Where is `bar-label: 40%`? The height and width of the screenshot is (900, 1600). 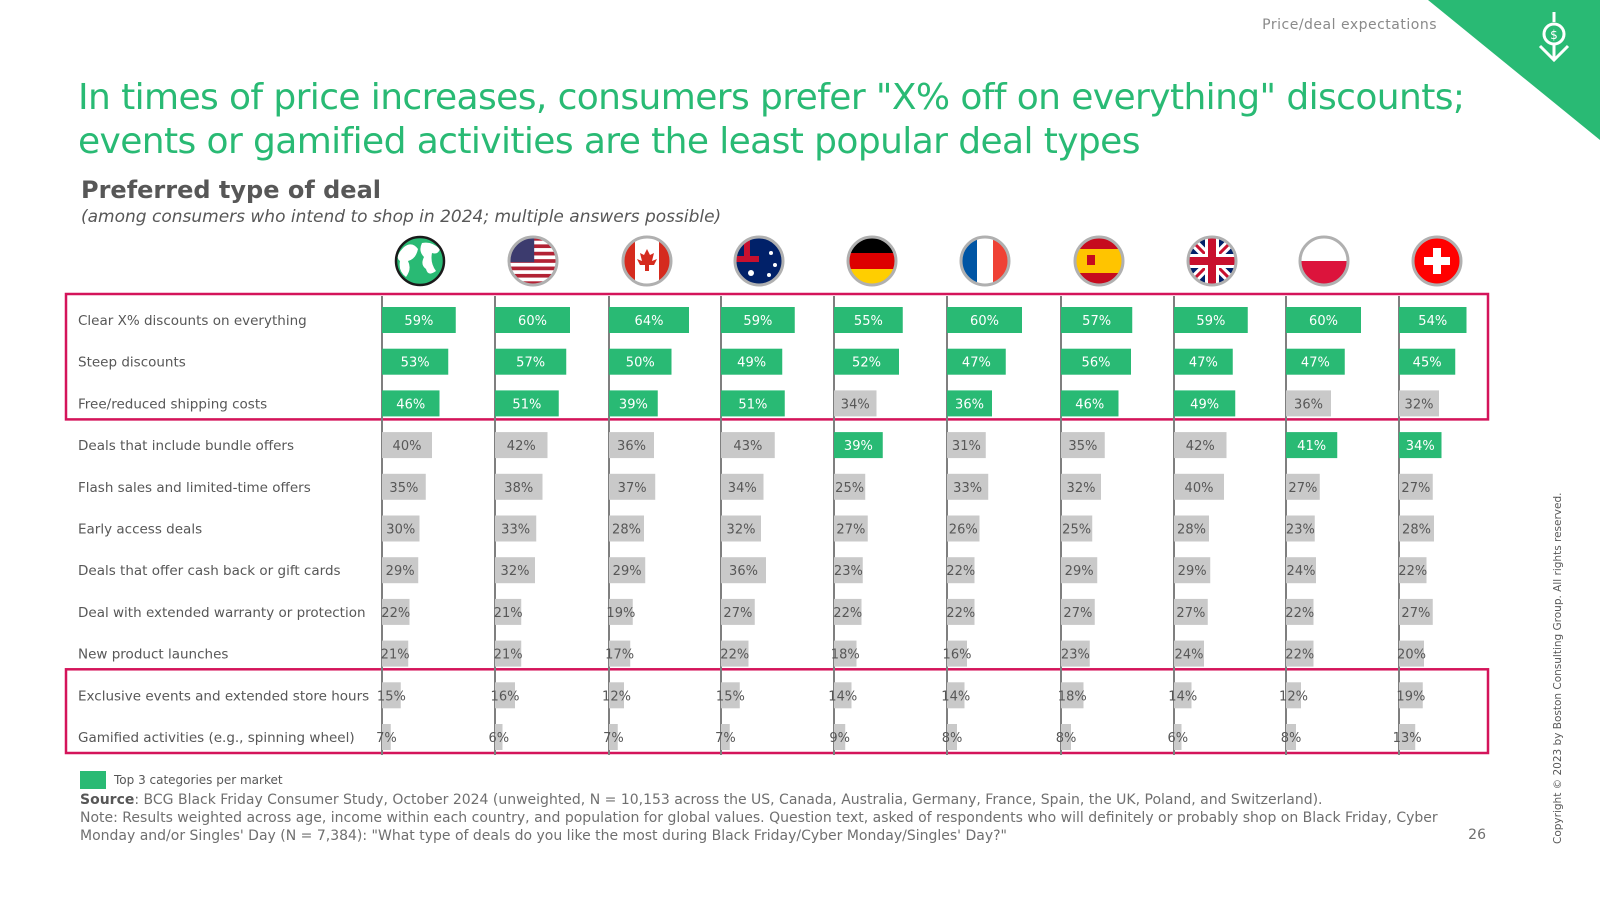
bar-label: 40% is located at coordinates (1199, 488).